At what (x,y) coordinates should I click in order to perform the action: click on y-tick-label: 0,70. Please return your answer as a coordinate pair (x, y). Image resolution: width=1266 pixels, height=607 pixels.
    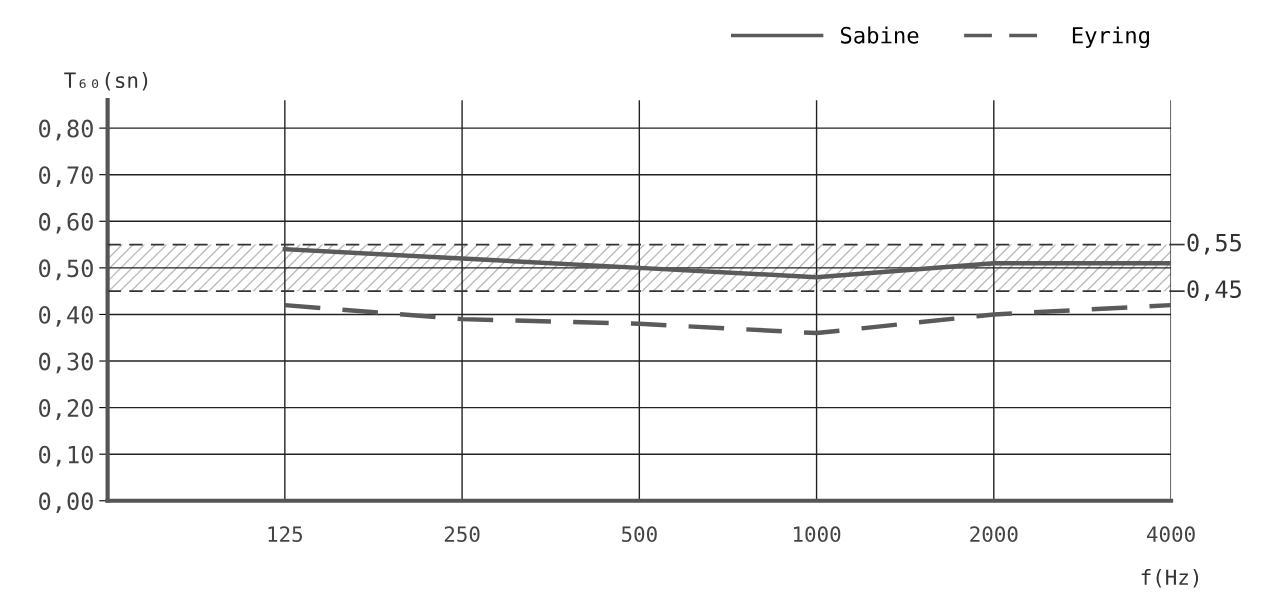
    Looking at the image, I should click on (66, 177).